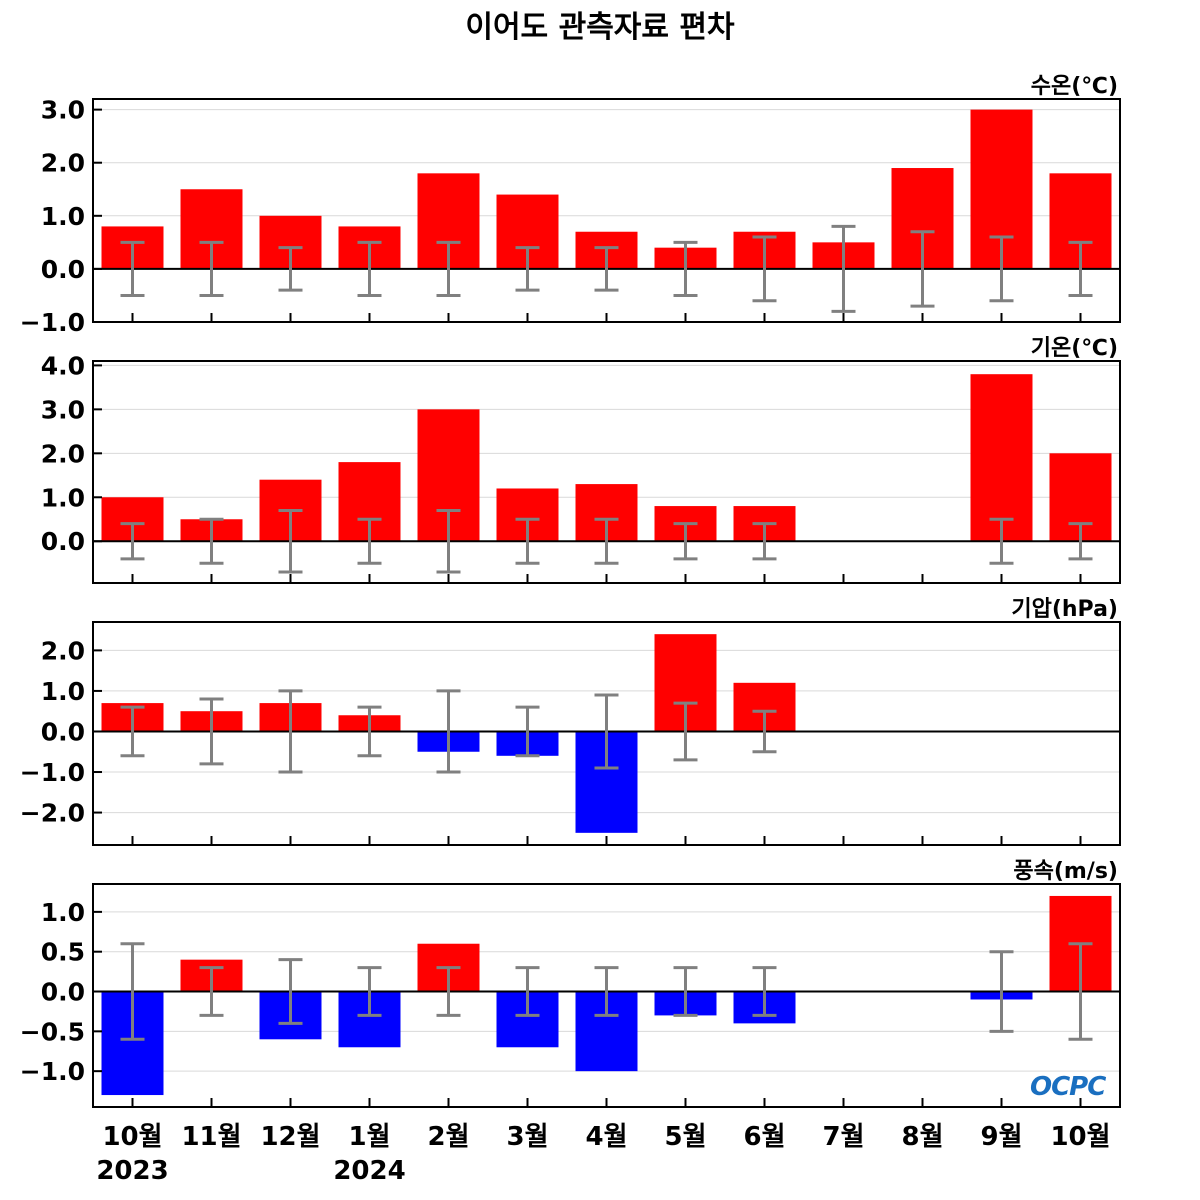 Image resolution: width=1200 pixels, height=1200 pixels. I want to click on y-tick-label: 0.5, so click(63, 952).